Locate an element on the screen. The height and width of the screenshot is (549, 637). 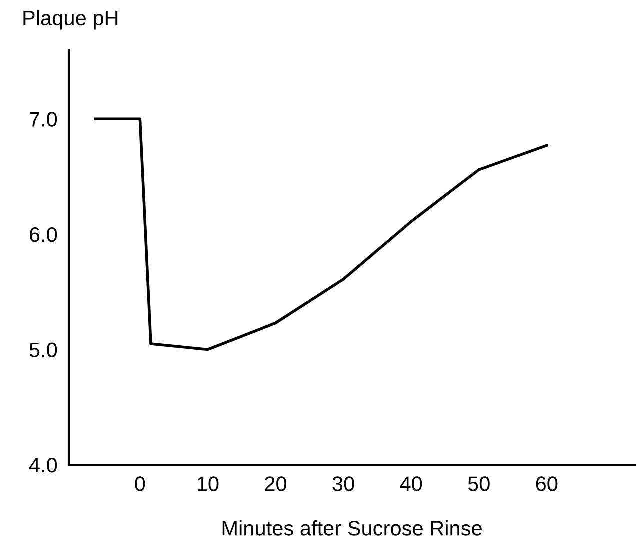
x-tick-label: 20 is located at coordinates (276, 484).